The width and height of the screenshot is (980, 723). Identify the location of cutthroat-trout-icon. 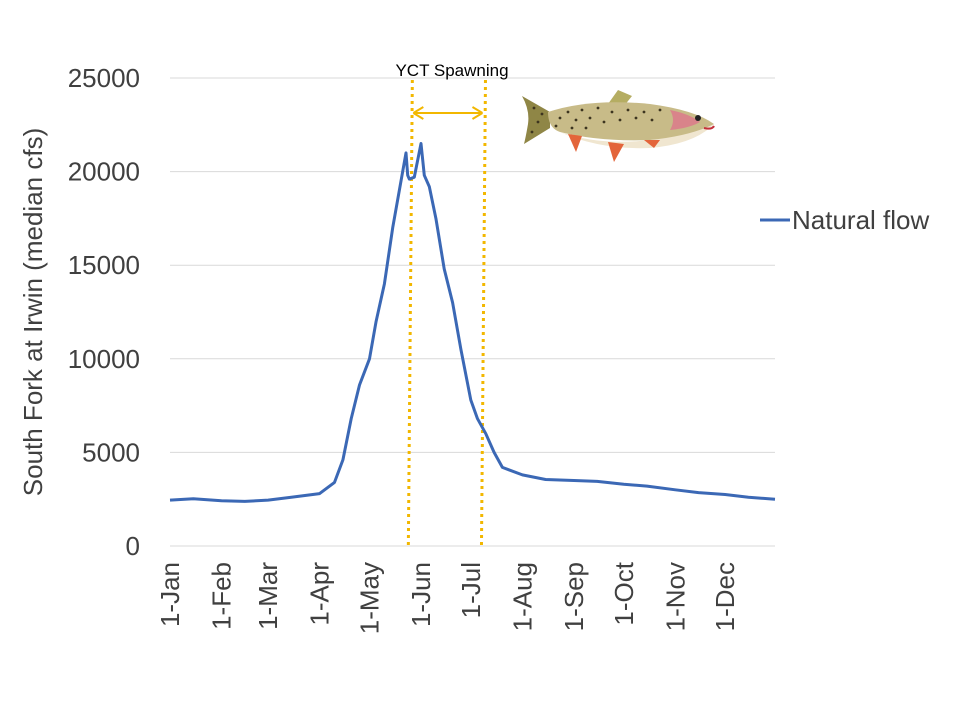
(618, 126).